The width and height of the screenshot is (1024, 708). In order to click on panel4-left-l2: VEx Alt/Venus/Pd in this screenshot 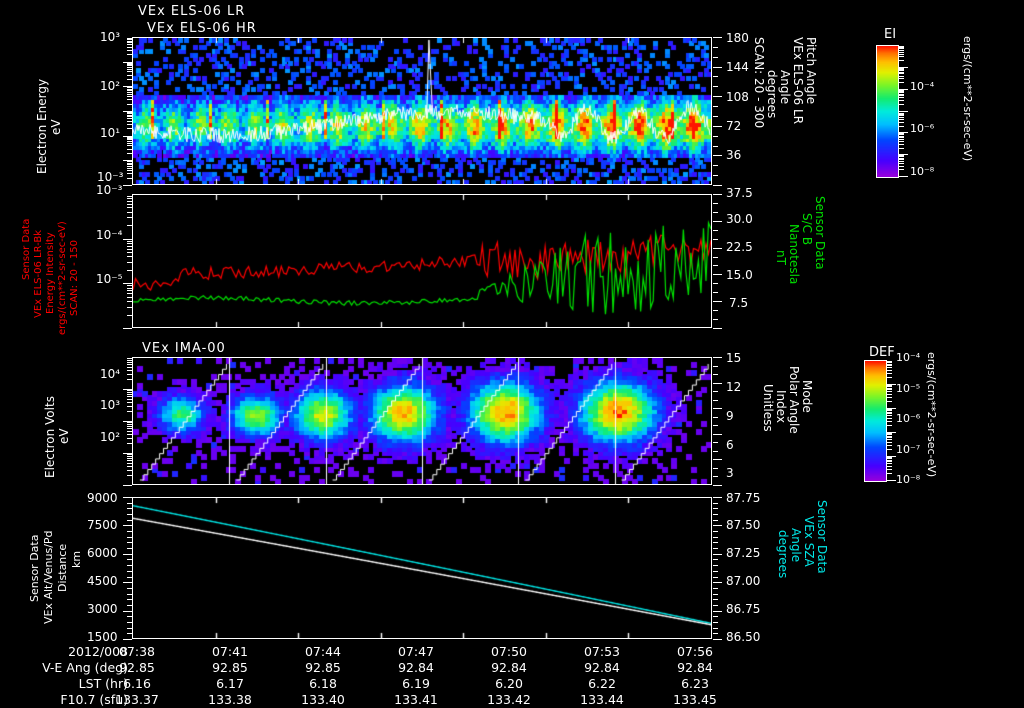, I will do `click(48, 577)`.